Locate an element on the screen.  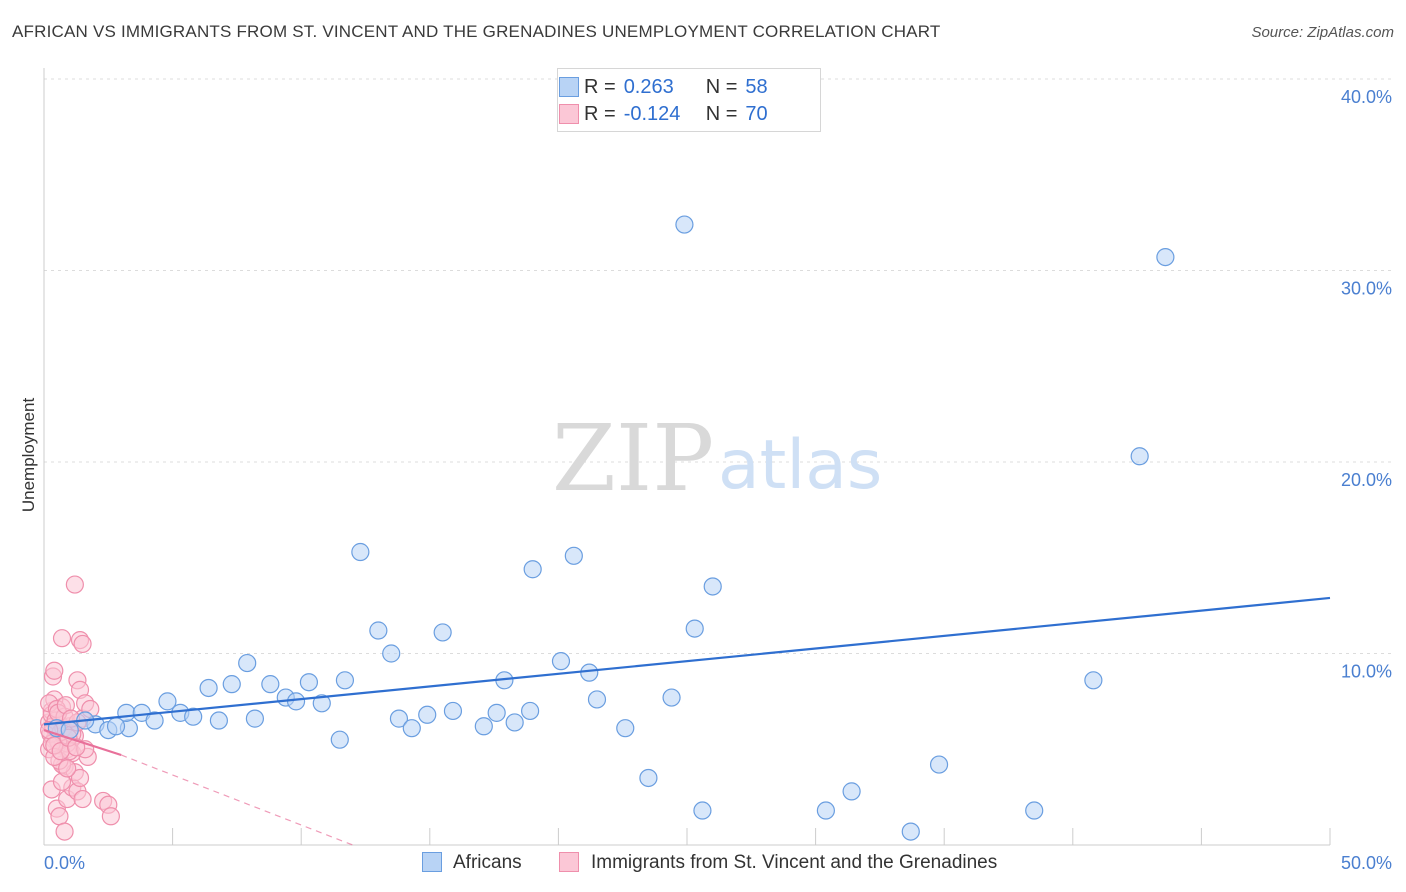
legend-swatch-africans is located at coordinates (569, 87).